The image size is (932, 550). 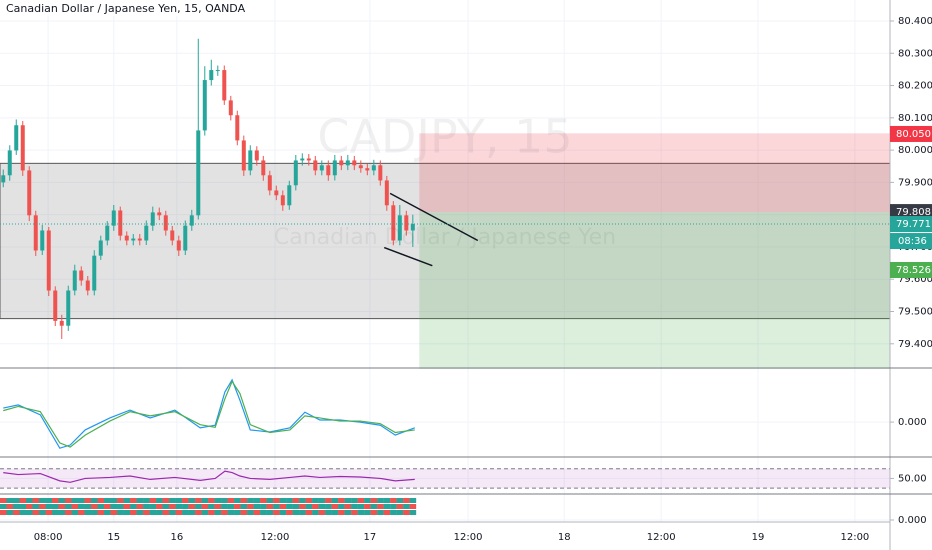 I want to click on price-label: 79.771, so click(x=913, y=224).